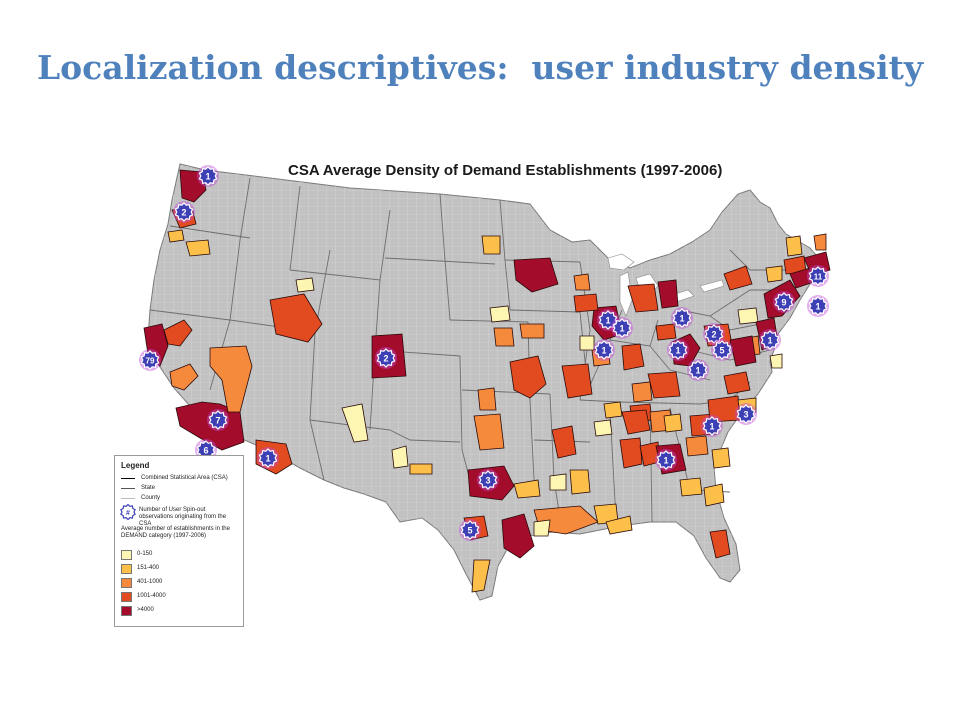  I want to click on legend-class-label: 0-150, so click(145, 554).